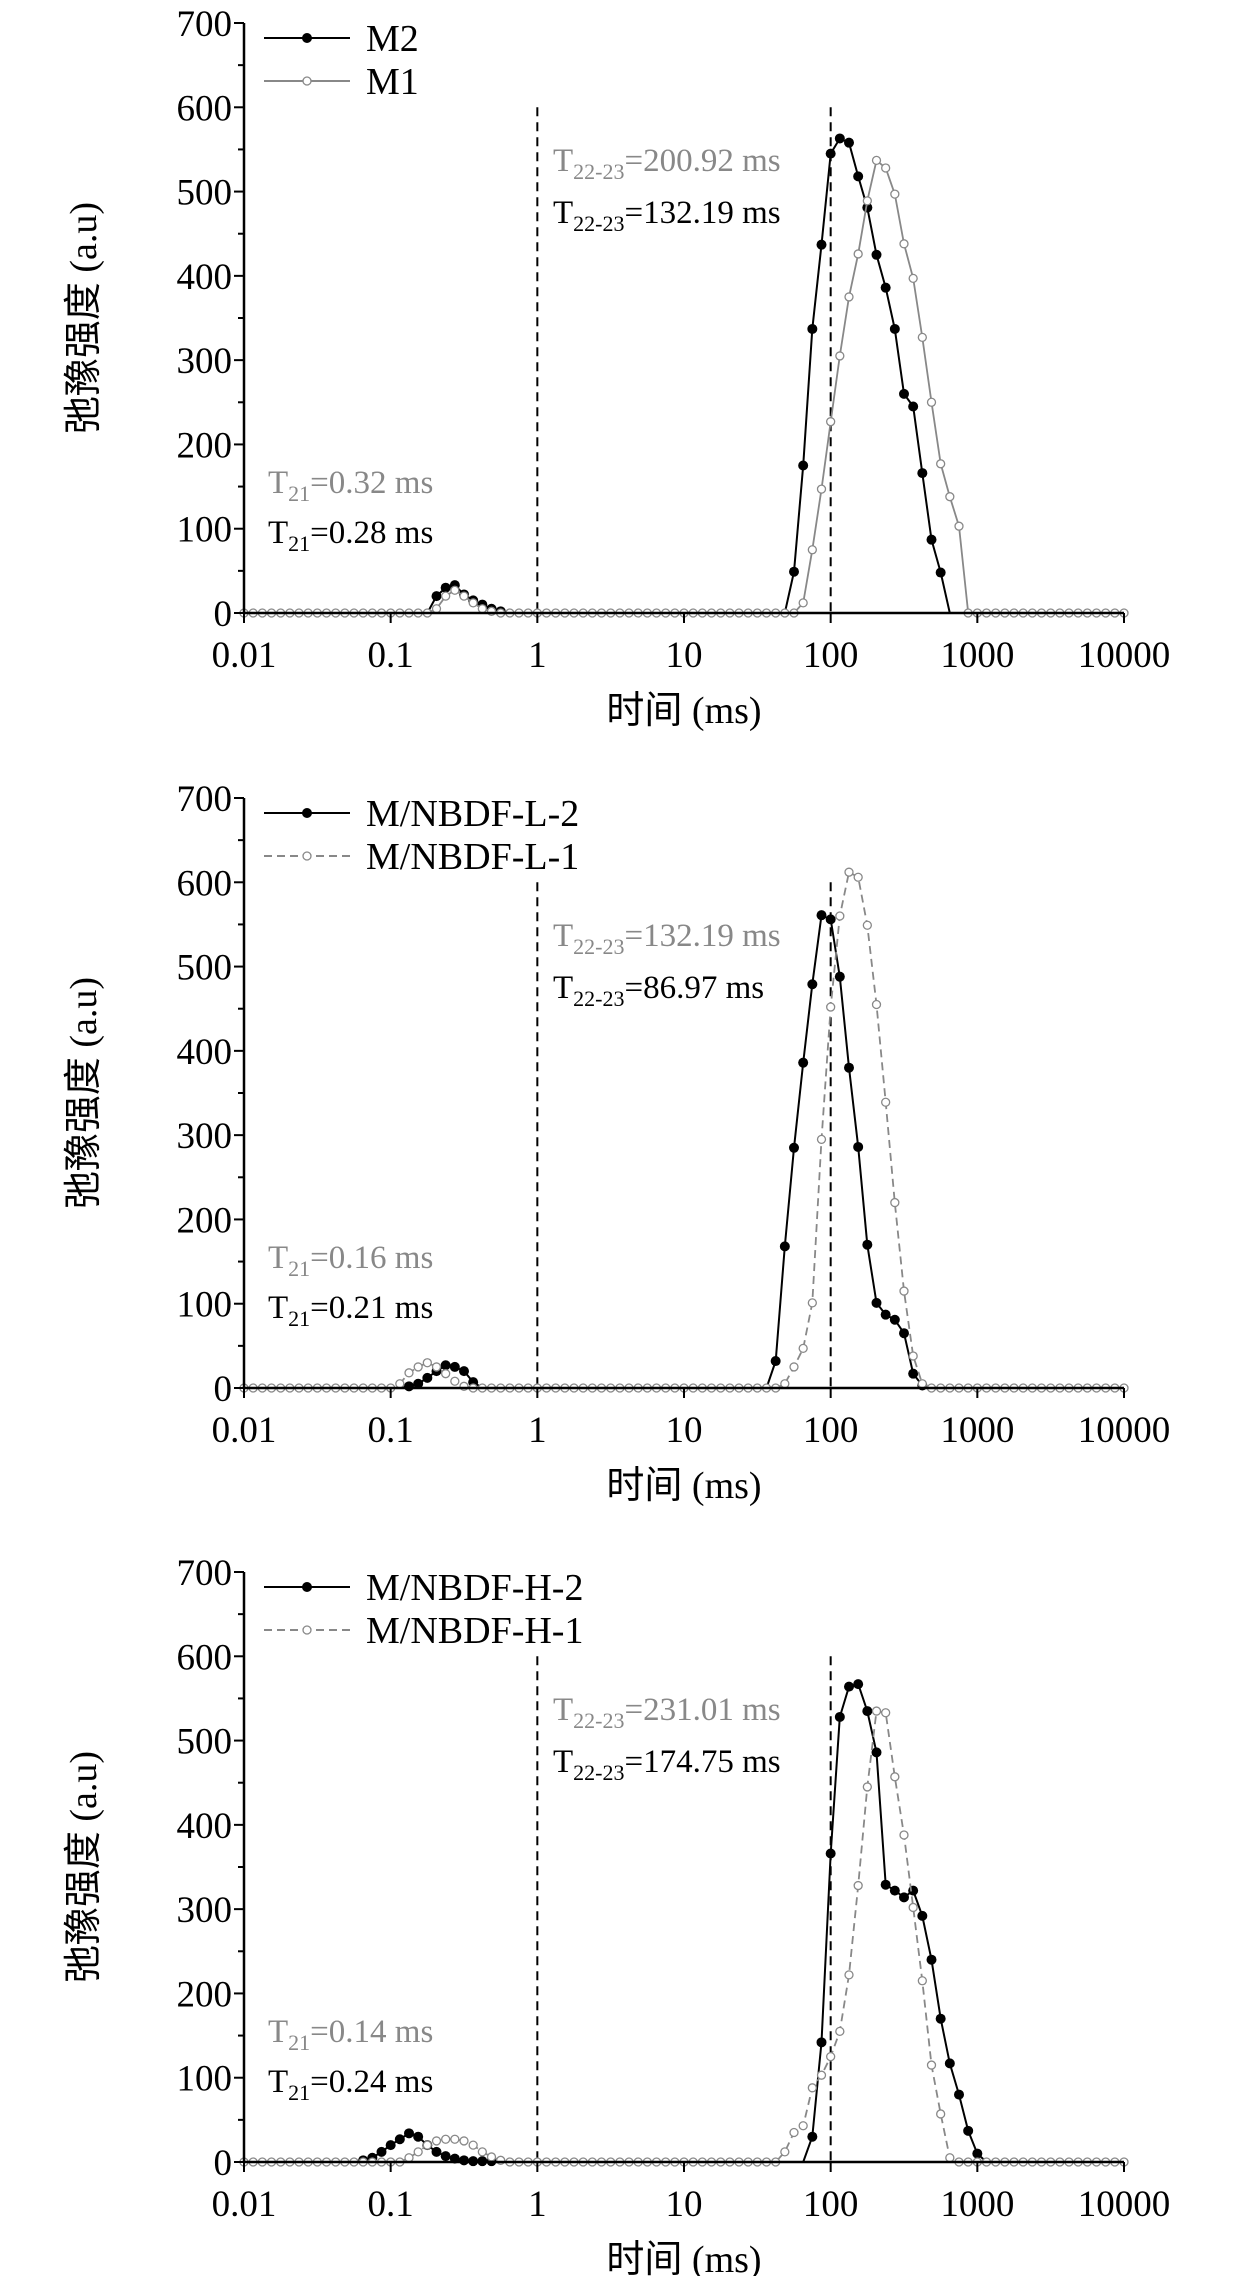 The width and height of the screenshot is (1260, 2276). I want to click on annotation-value: =0.14 ms, so click(371, 2032).